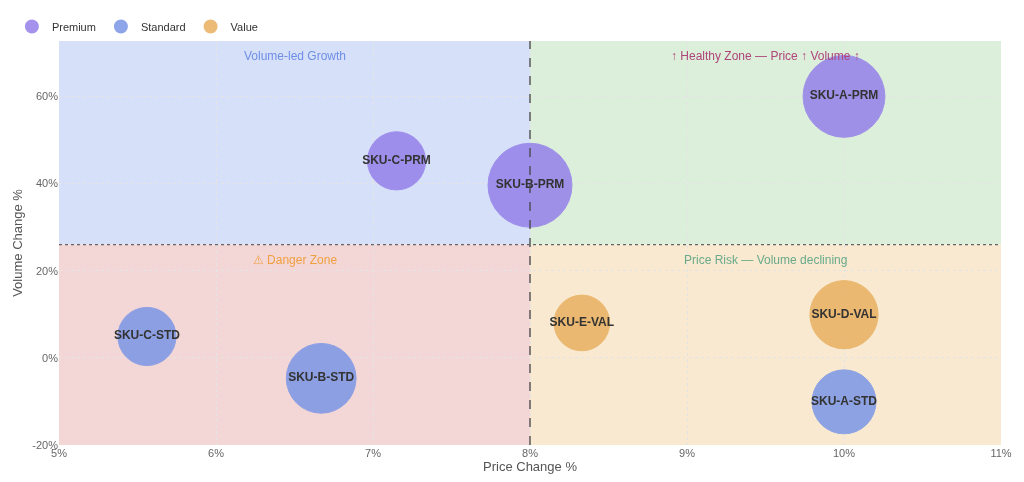  What do you see at coordinates (321, 377) in the screenshot?
I see `data-label: SKU-B-STD` at bounding box center [321, 377].